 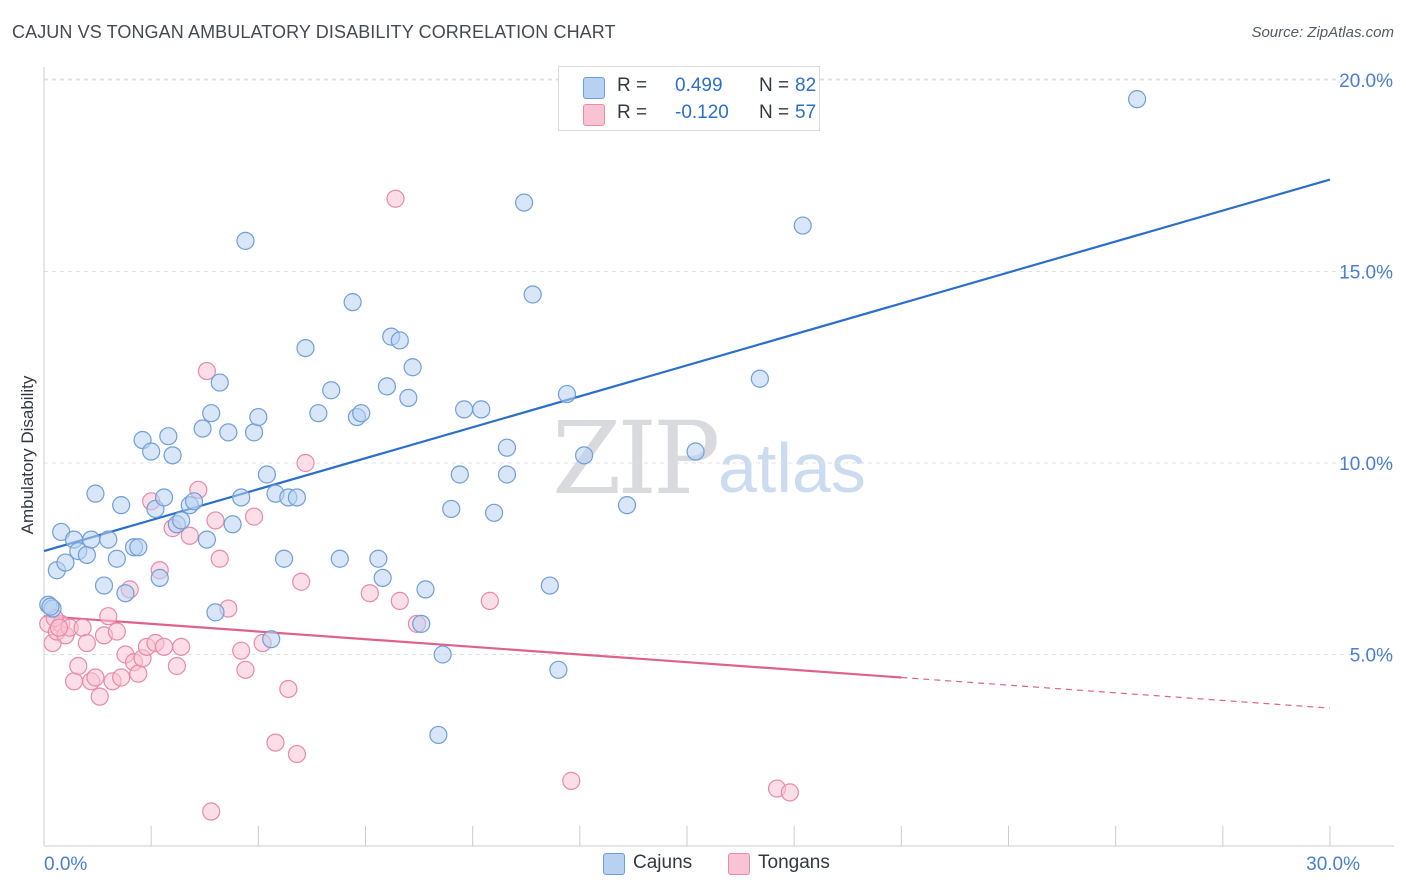 What do you see at coordinates (689, 98) in the screenshot?
I see `correlation-legend: R = 0.499 N = 82 R = -0.120 N = 57` at bounding box center [689, 98].